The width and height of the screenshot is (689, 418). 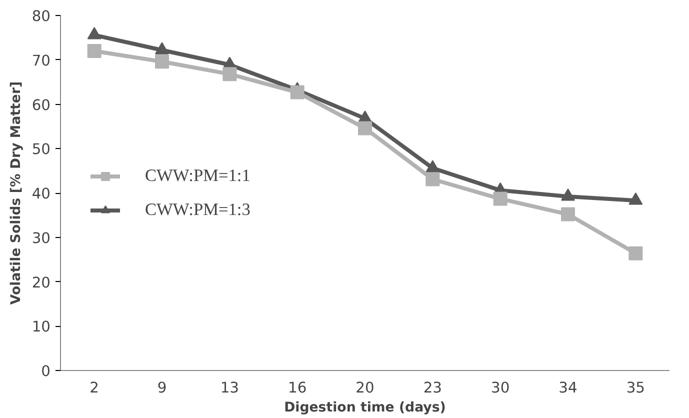 I want to click on x-tick-label: 34, so click(x=568, y=388).